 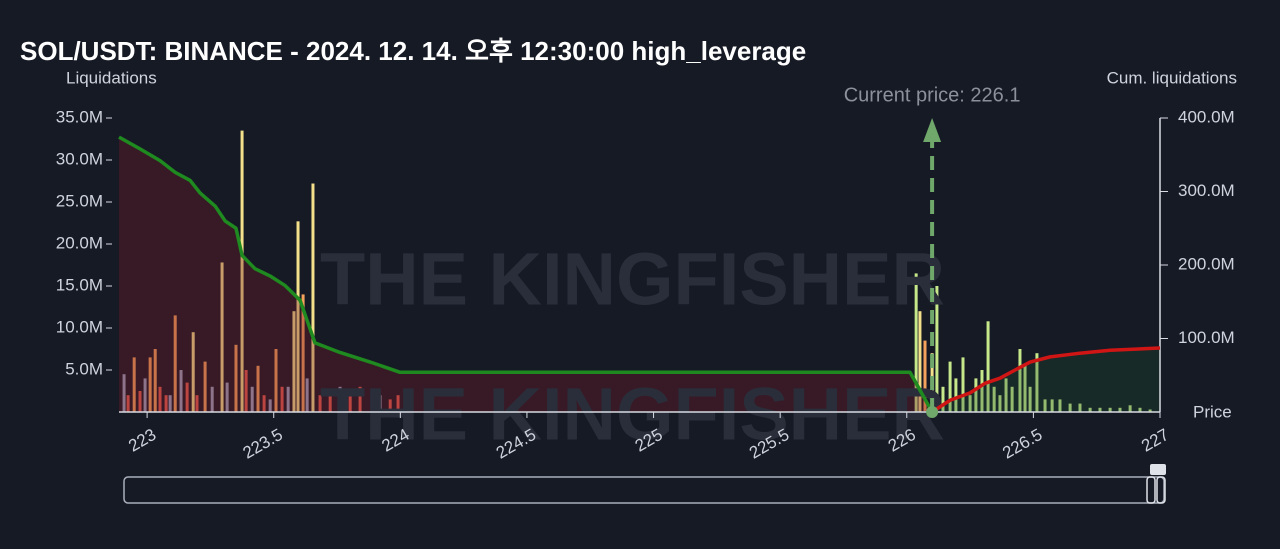 What do you see at coordinates (79, 116) in the screenshot?
I see `y-tick-label: 35.0M` at bounding box center [79, 116].